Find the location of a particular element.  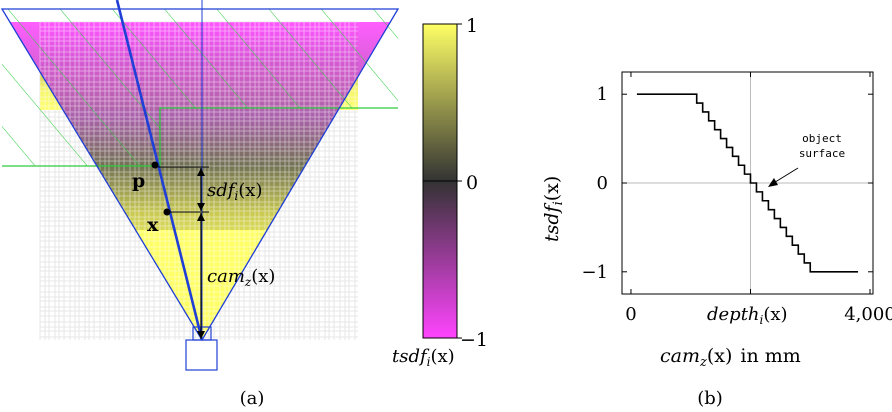

x-axis-label-main: cam is located at coordinates (680, 356).